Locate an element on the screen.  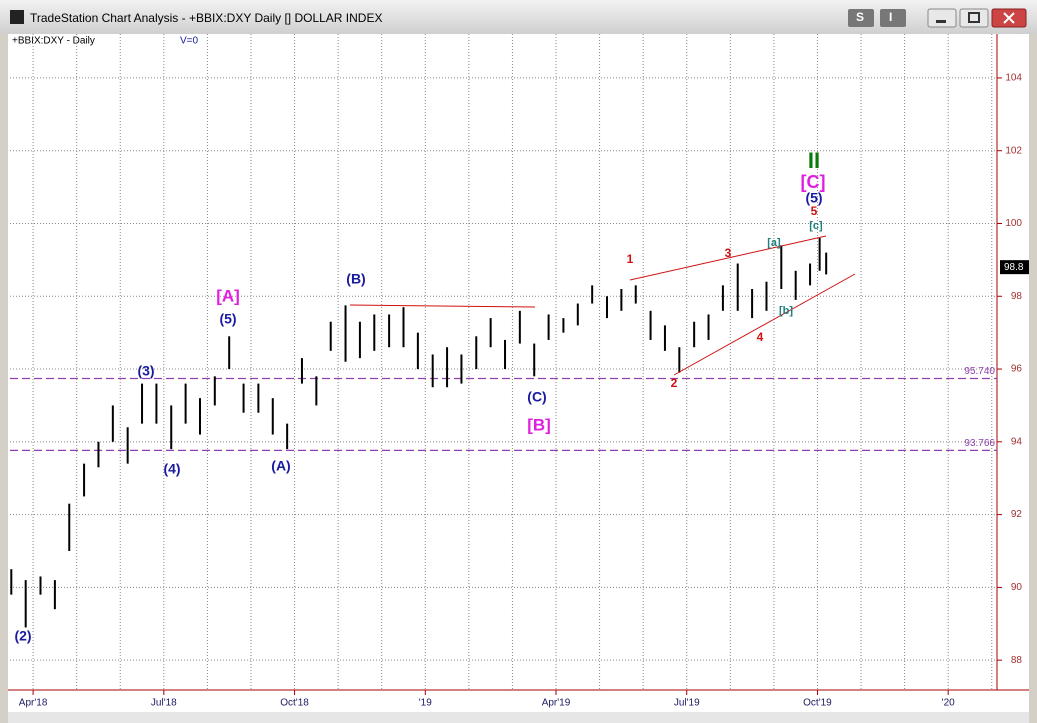
b-trendline is located at coordinates (442, 306).